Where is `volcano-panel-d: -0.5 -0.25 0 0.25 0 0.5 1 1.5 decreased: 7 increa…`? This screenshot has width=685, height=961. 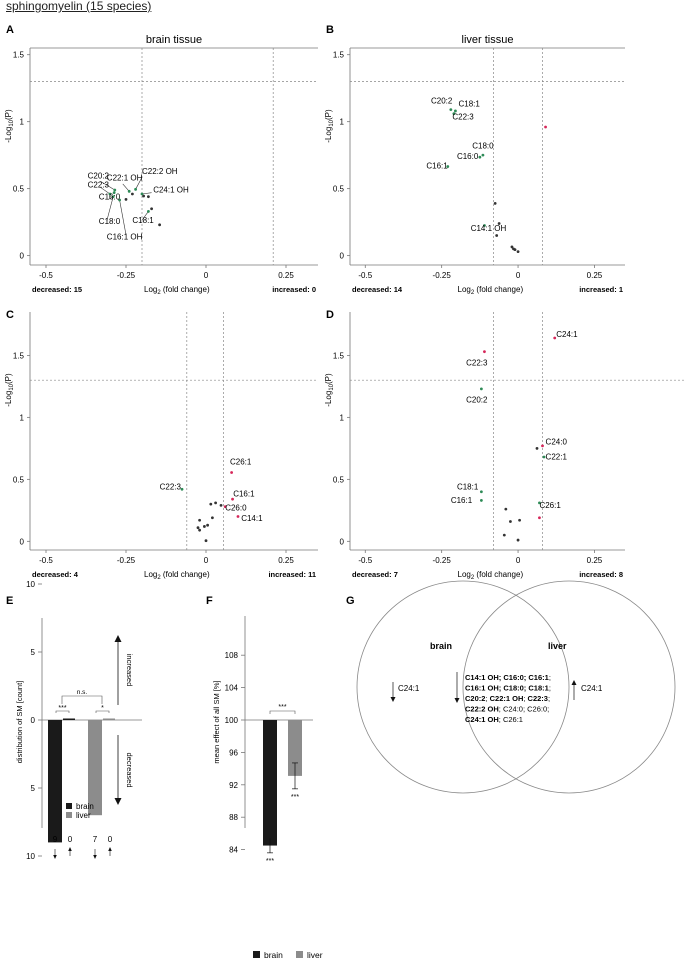
volcano-panel-d: -0.5 -0.25 0 0.25 0 0.5 1 1.5 decreased: 7 increa… is located at coordinates (509, 445).